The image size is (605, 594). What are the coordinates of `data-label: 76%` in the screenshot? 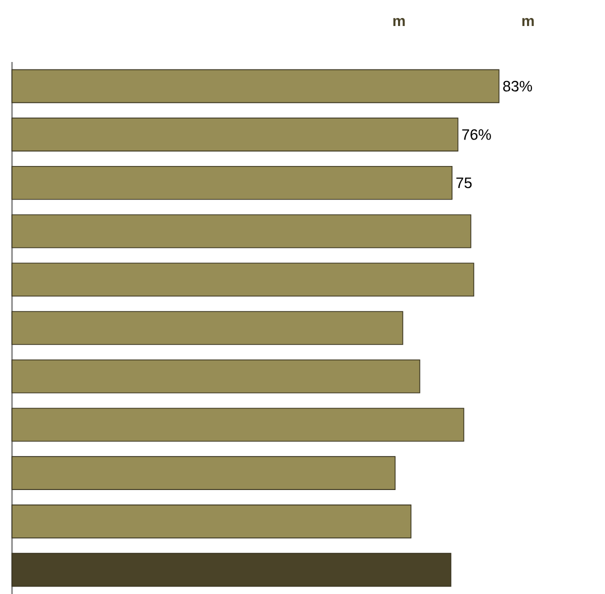 It's located at (476, 134).